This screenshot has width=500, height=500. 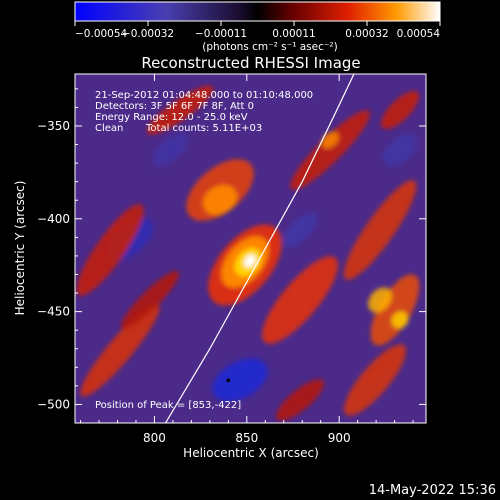 I want to click on colorbar, so click(x=257, y=11).